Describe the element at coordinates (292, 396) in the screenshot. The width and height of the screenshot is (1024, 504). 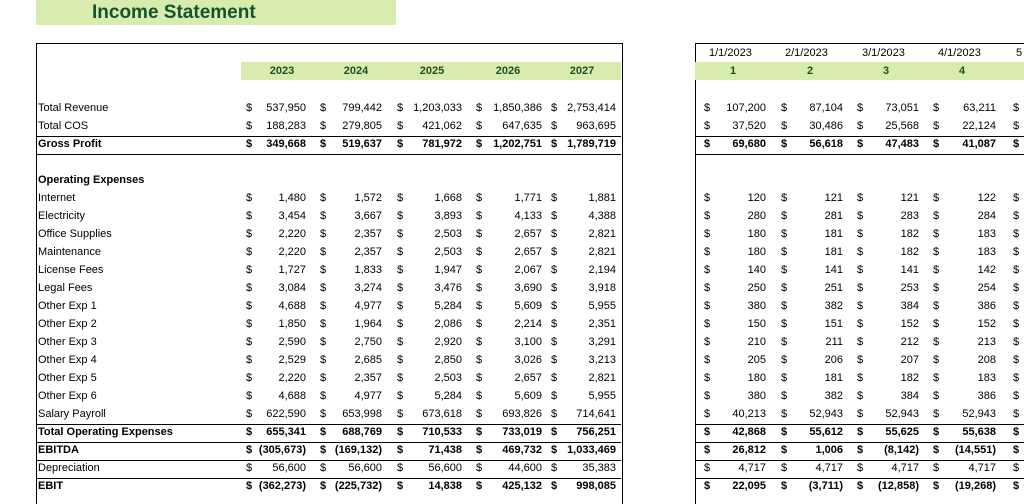
I see `amount-cell: 4,688` at that location.